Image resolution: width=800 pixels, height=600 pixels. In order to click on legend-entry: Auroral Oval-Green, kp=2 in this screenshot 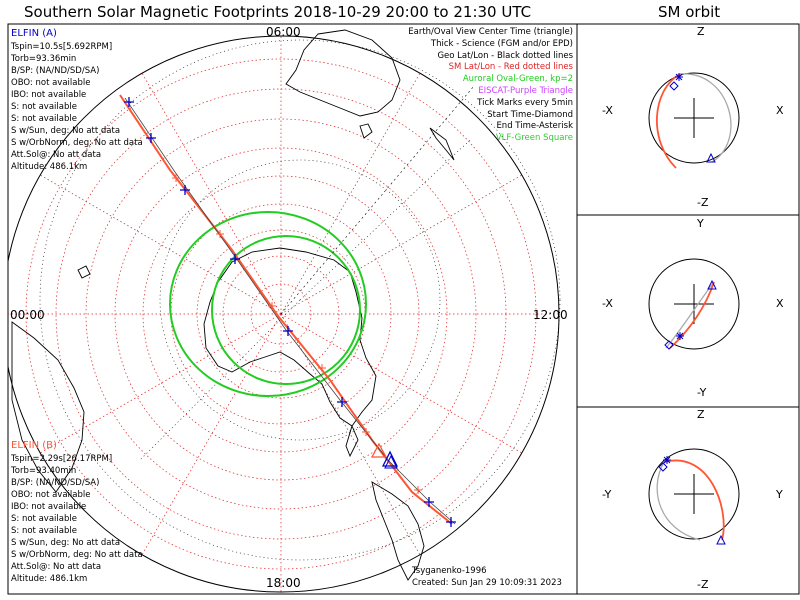, I will do `click(517, 79)`.